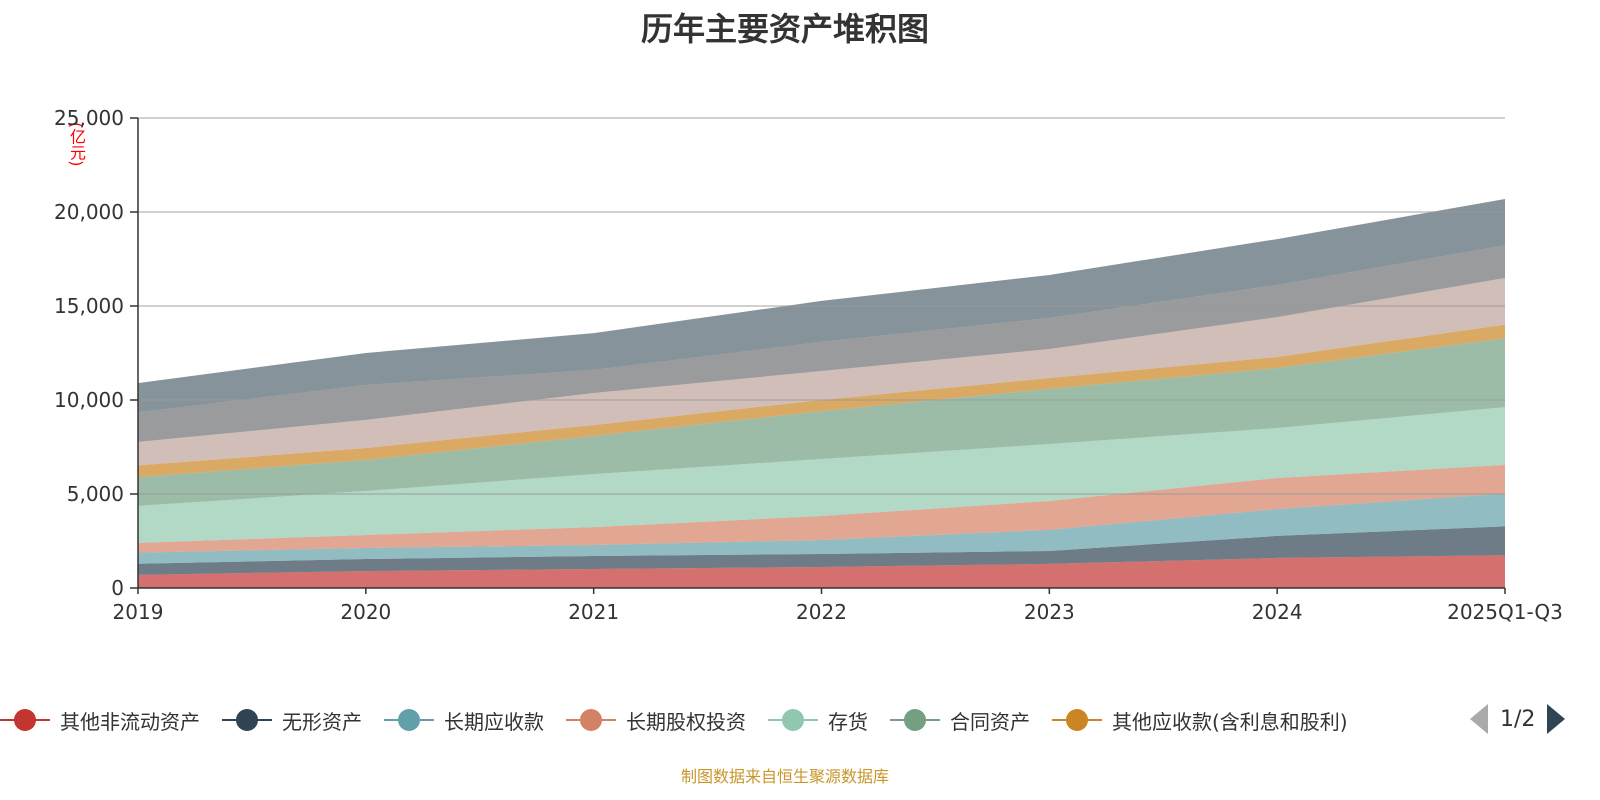  I want to click on x-tick-label: 2021, so click(593, 612).